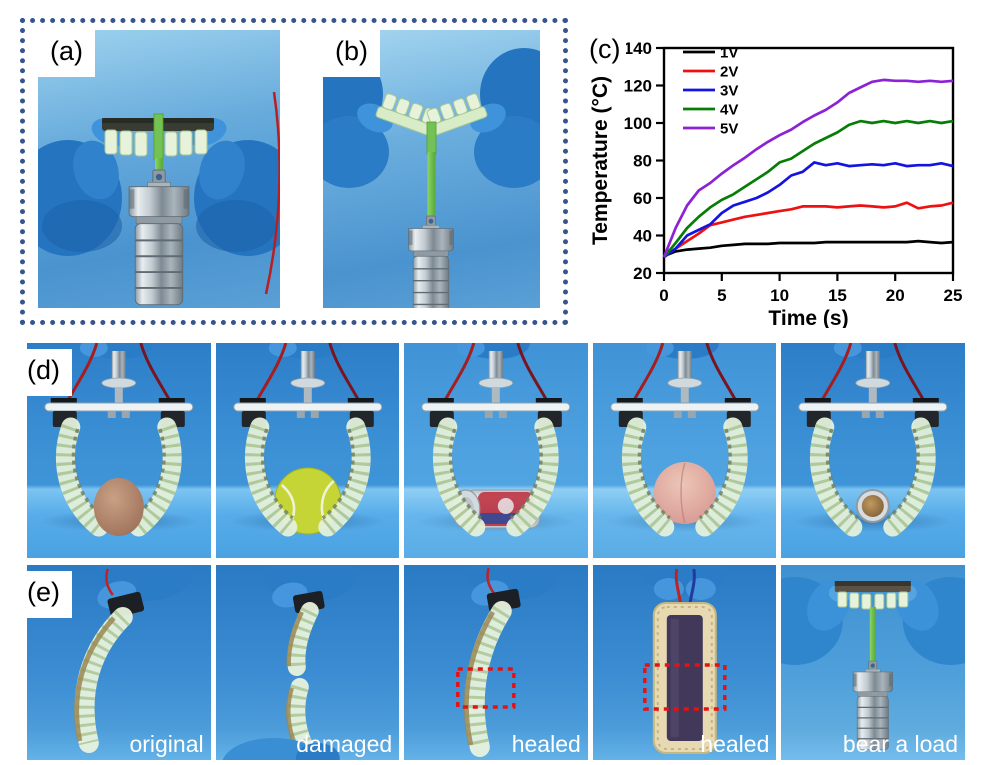  I want to click on actuator-bottom-piece, so click(299, 716).